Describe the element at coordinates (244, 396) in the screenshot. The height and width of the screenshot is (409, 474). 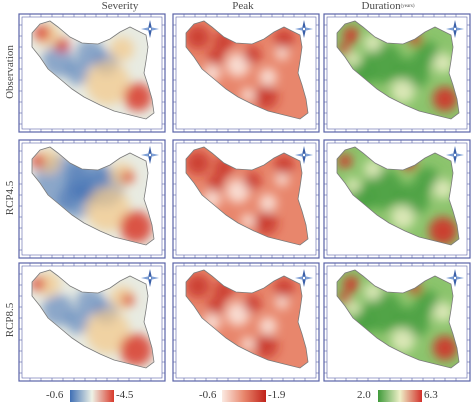
I see `peak-legend-bar` at that location.